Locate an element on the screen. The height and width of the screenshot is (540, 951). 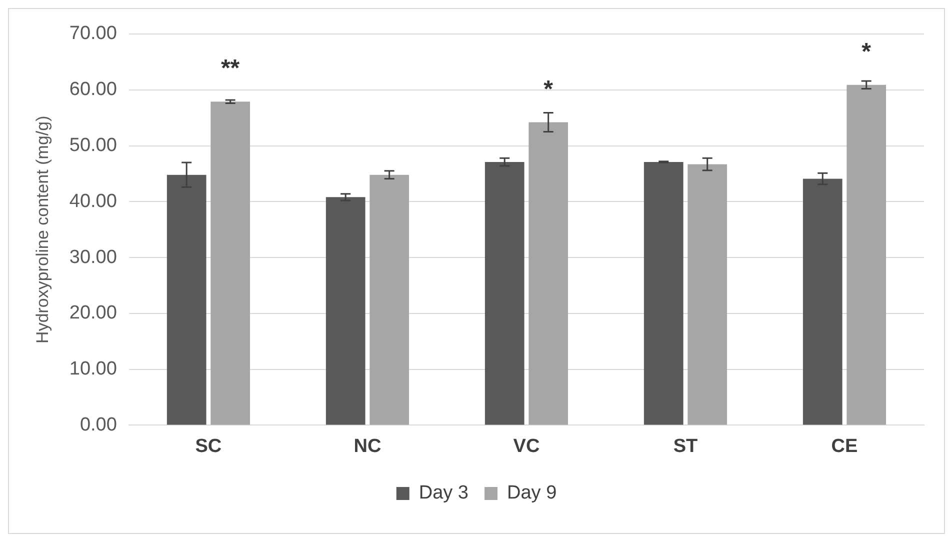
y-tick-label: 60.00 is located at coordinates (93, 89).